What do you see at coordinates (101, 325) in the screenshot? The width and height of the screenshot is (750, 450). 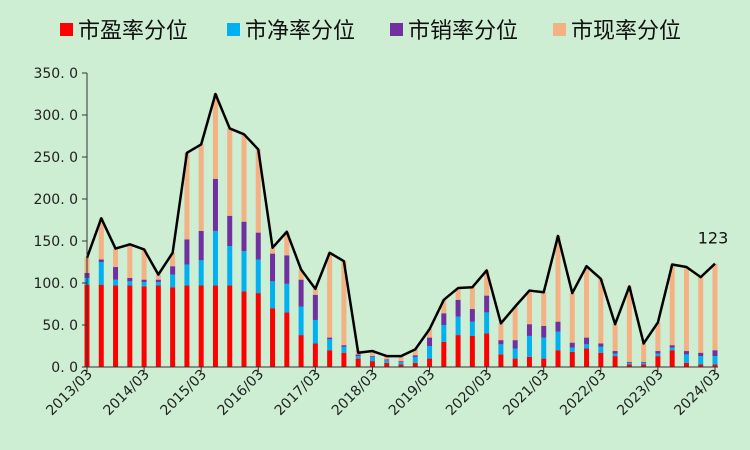 I see `bar-1-2013/06` at bounding box center [101, 325].